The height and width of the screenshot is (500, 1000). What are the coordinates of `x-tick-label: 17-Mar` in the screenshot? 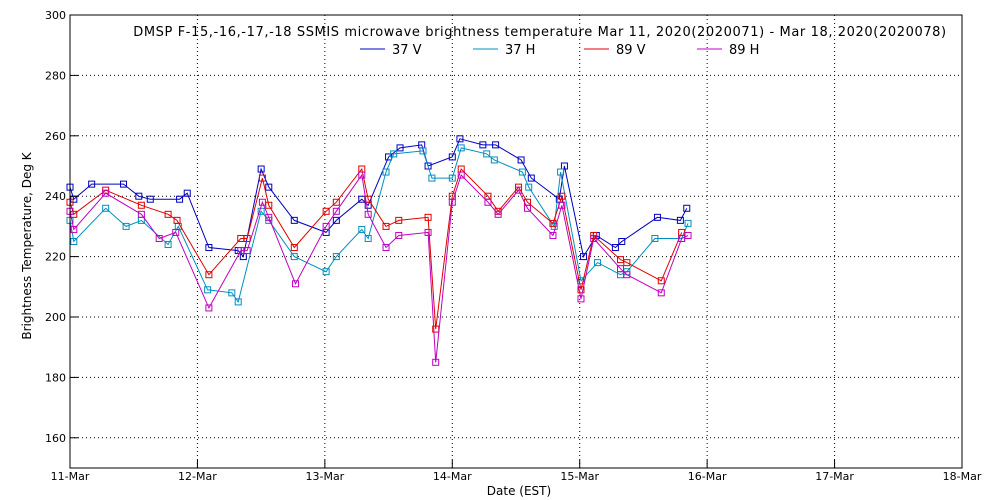 It's located at (834, 476).